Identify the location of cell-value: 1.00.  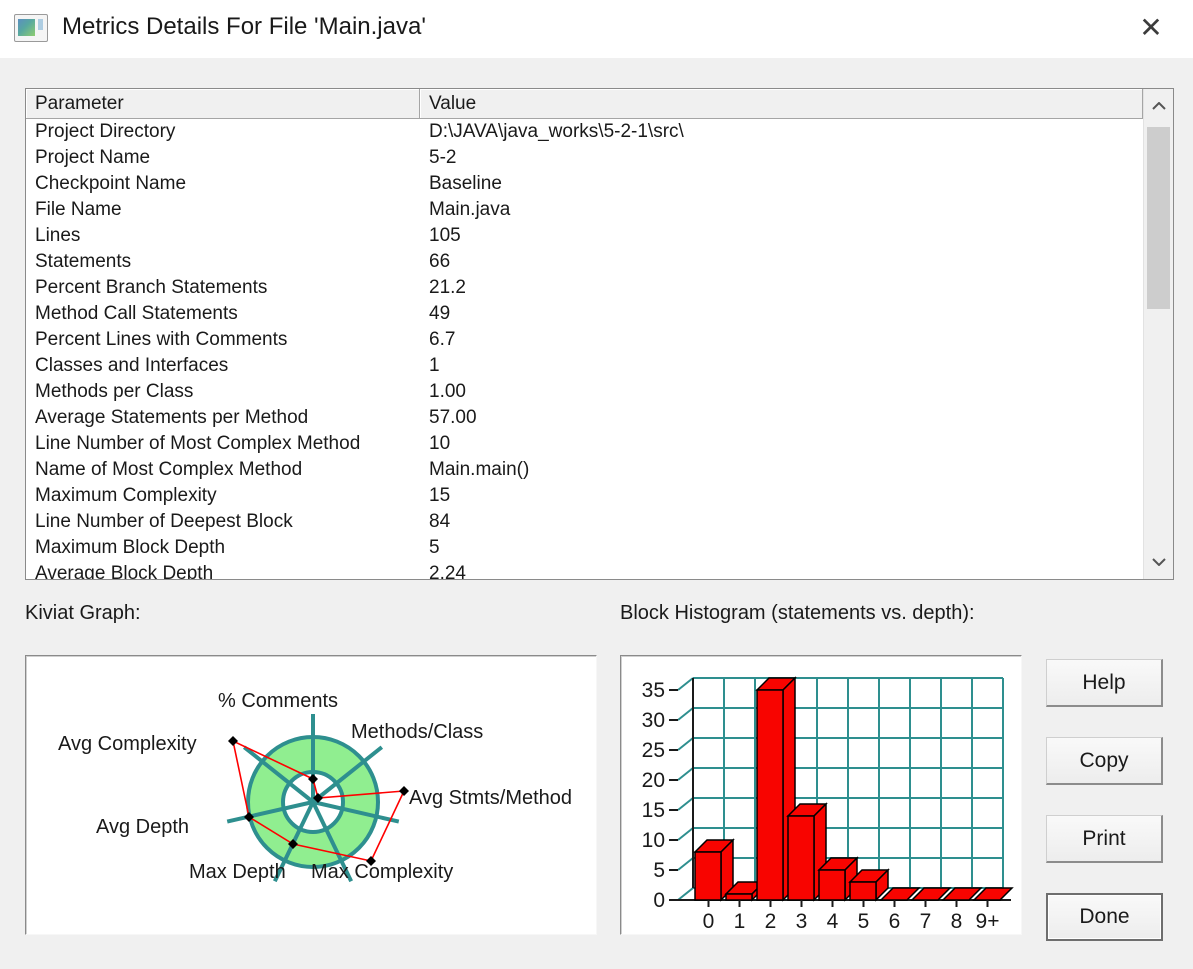
(447, 391).